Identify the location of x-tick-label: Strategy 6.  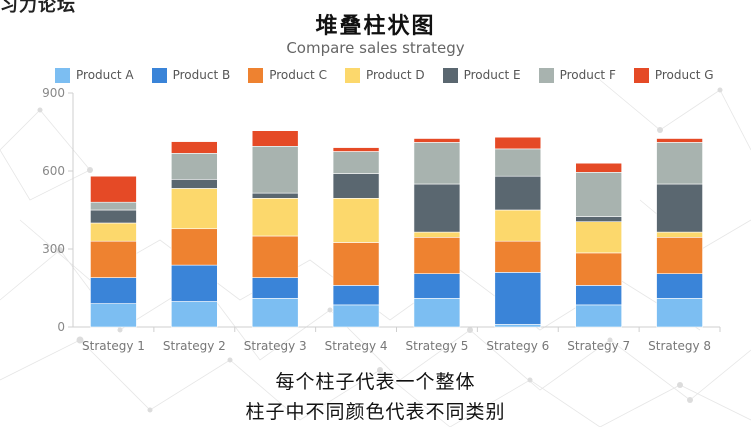
(517, 346).